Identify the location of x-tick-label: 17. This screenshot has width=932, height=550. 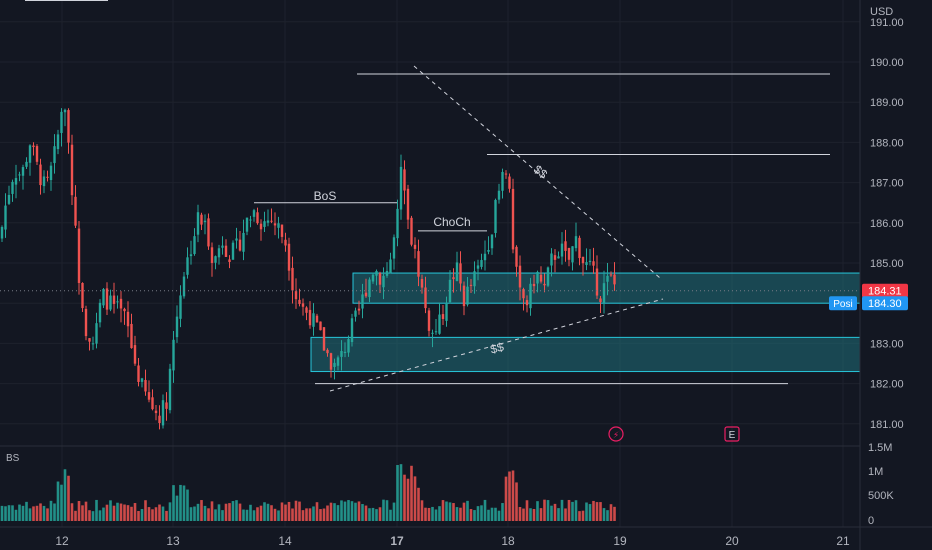
(397, 541).